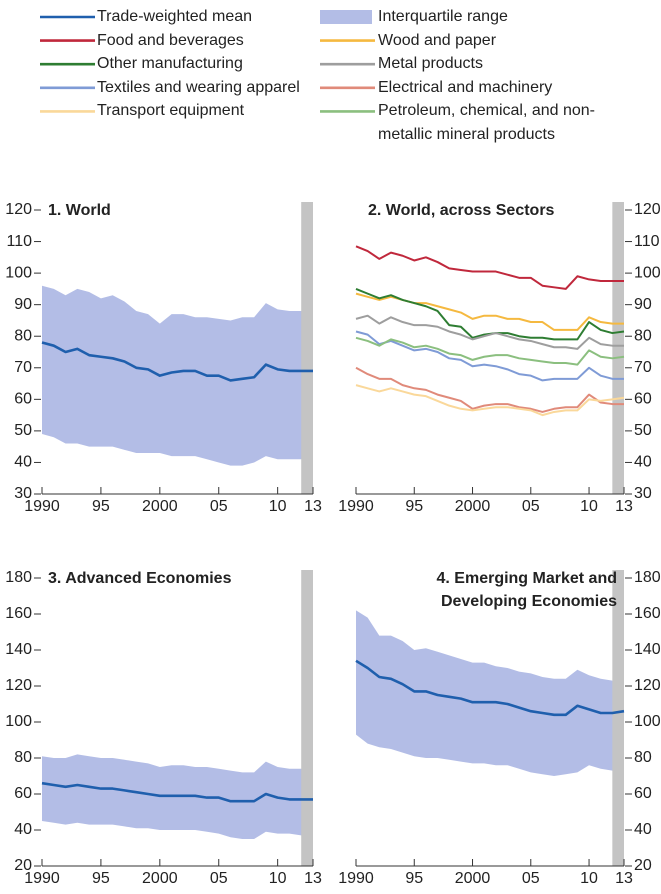 This screenshot has width=661, height=894. What do you see at coordinates (170, 64) in the screenshot?
I see `legend-label: Other manufacturing` at bounding box center [170, 64].